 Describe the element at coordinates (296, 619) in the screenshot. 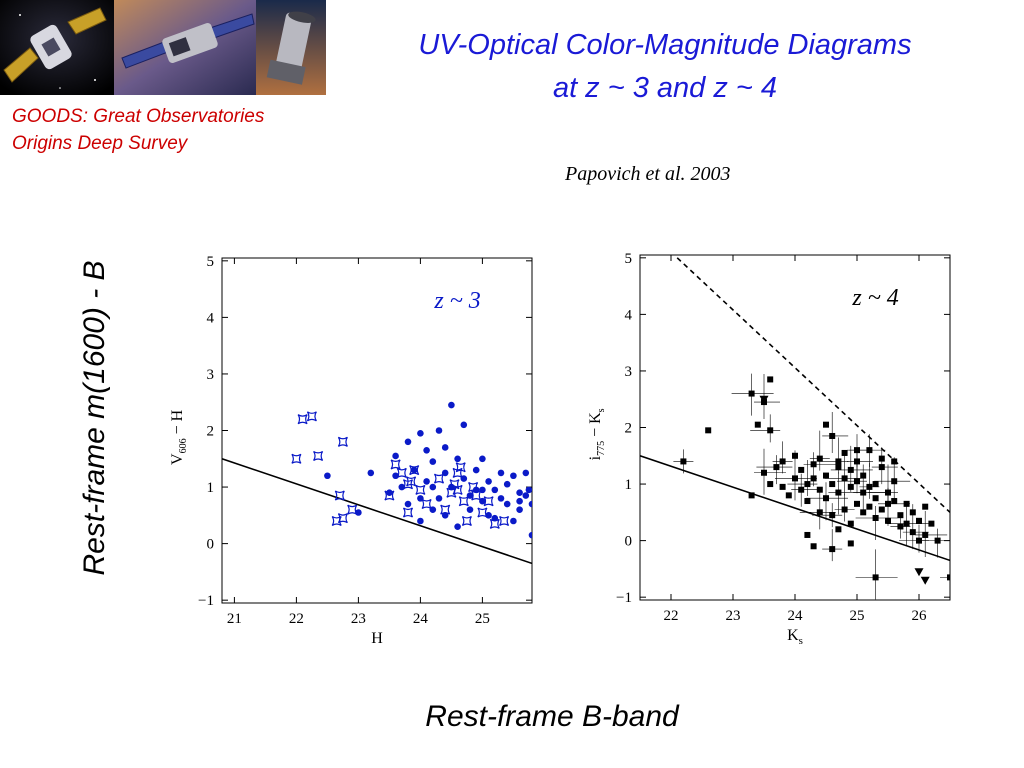

I see `z3-x-tick-label: 22` at that location.